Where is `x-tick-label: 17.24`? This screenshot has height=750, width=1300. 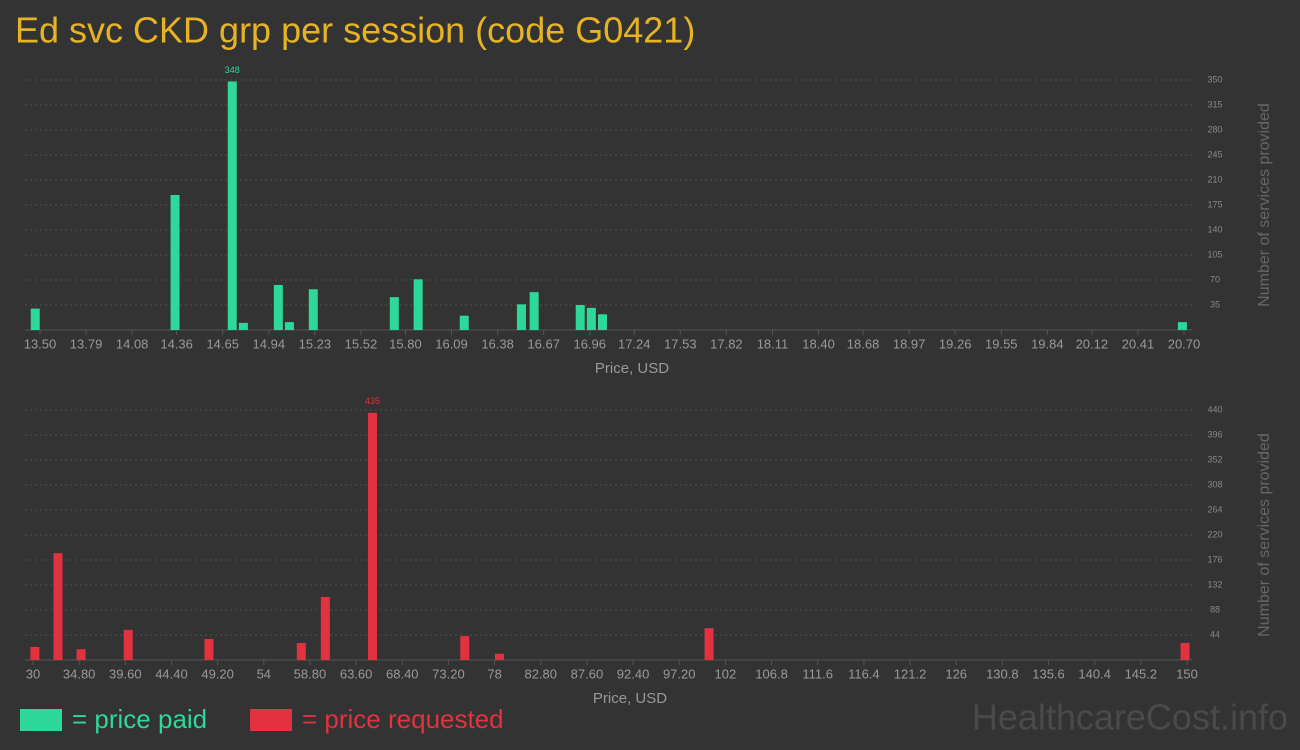
x-tick-label: 17.24 is located at coordinates (634, 343).